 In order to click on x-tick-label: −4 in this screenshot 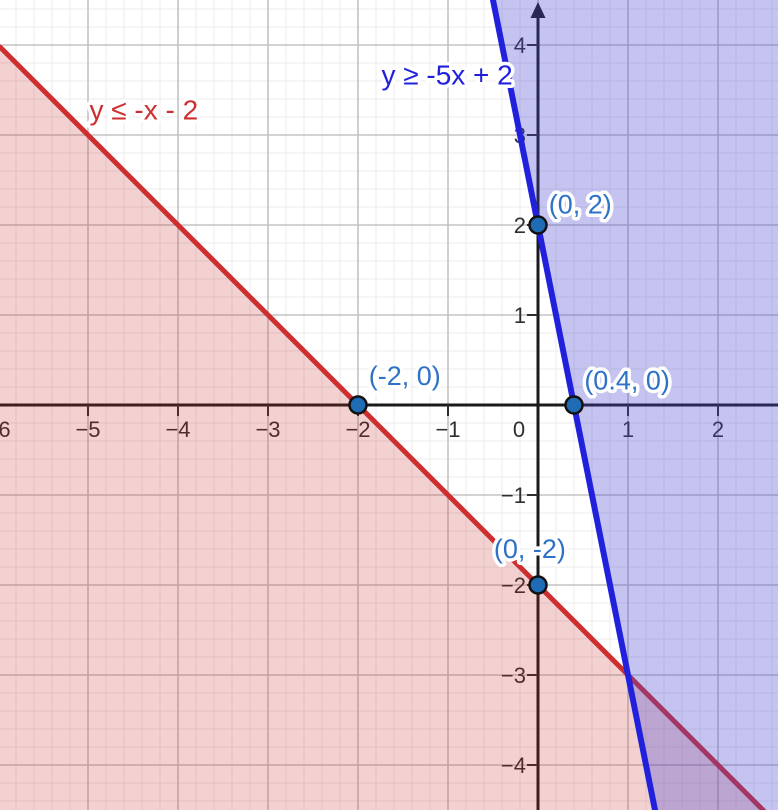, I will do `click(177, 429)`.